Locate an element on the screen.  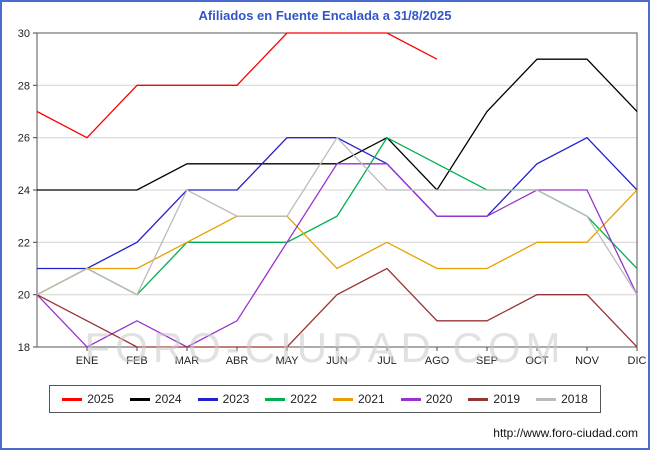
xtick-label: DIC is located at coordinates (637, 361).